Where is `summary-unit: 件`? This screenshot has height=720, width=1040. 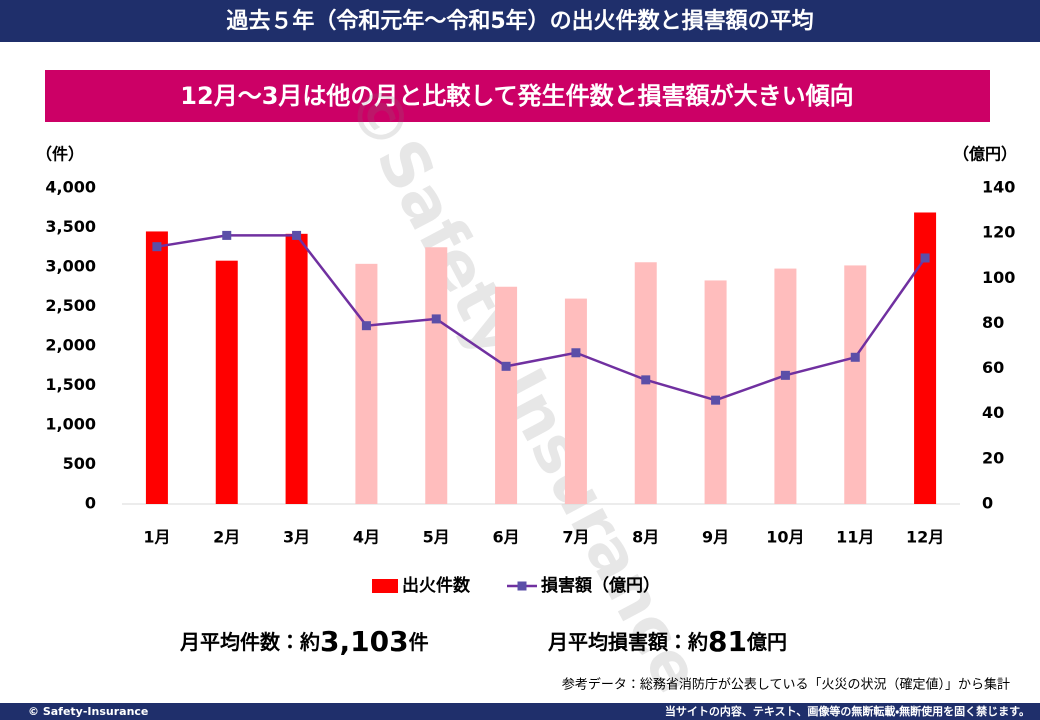 summary-unit: 件 is located at coordinates (419, 642).